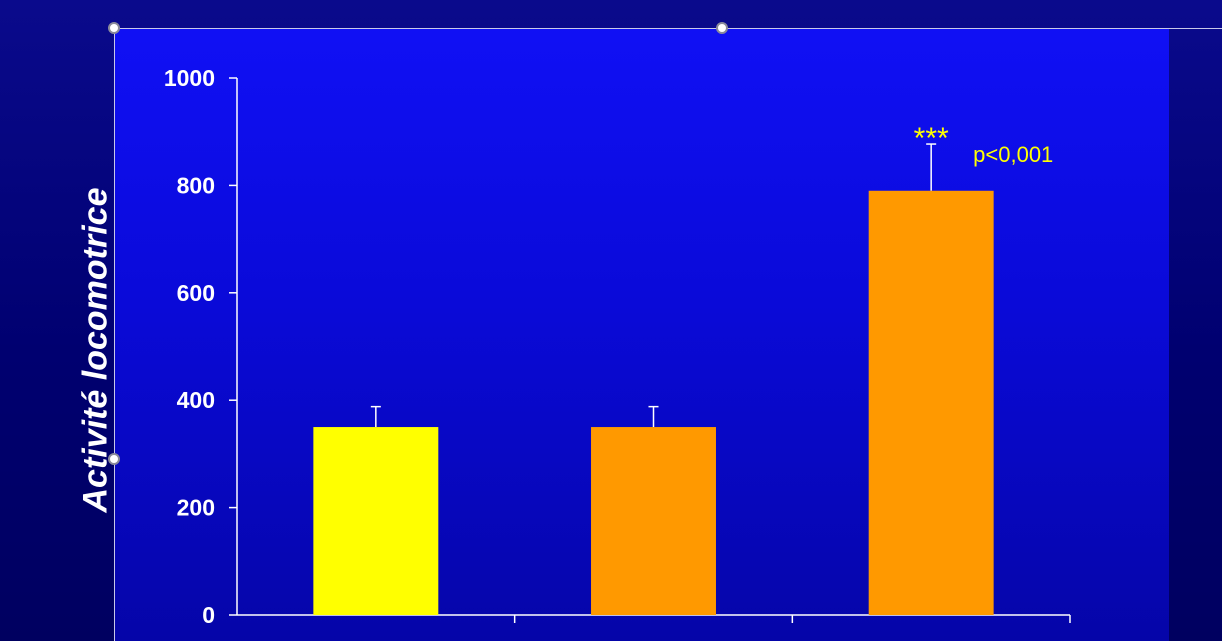 The height and width of the screenshot is (641, 1222). Describe the element at coordinates (114, 459) in the screenshot. I see `resize-handle-middle-left` at that location.